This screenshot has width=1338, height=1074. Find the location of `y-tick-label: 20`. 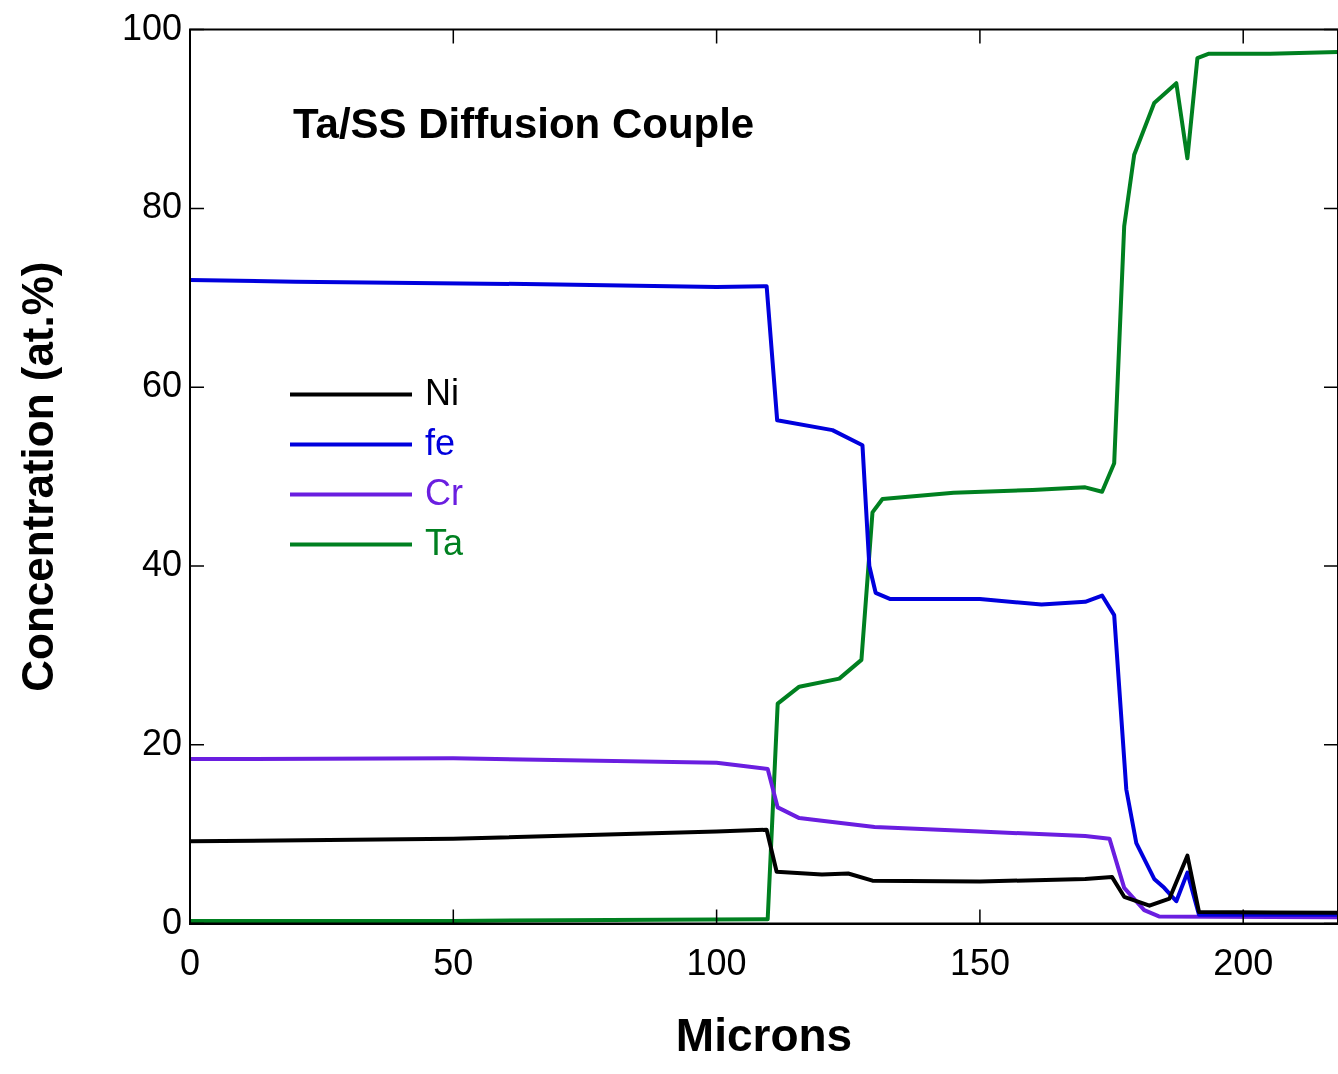

y-tick-label: 20 is located at coordinates (161, 742).